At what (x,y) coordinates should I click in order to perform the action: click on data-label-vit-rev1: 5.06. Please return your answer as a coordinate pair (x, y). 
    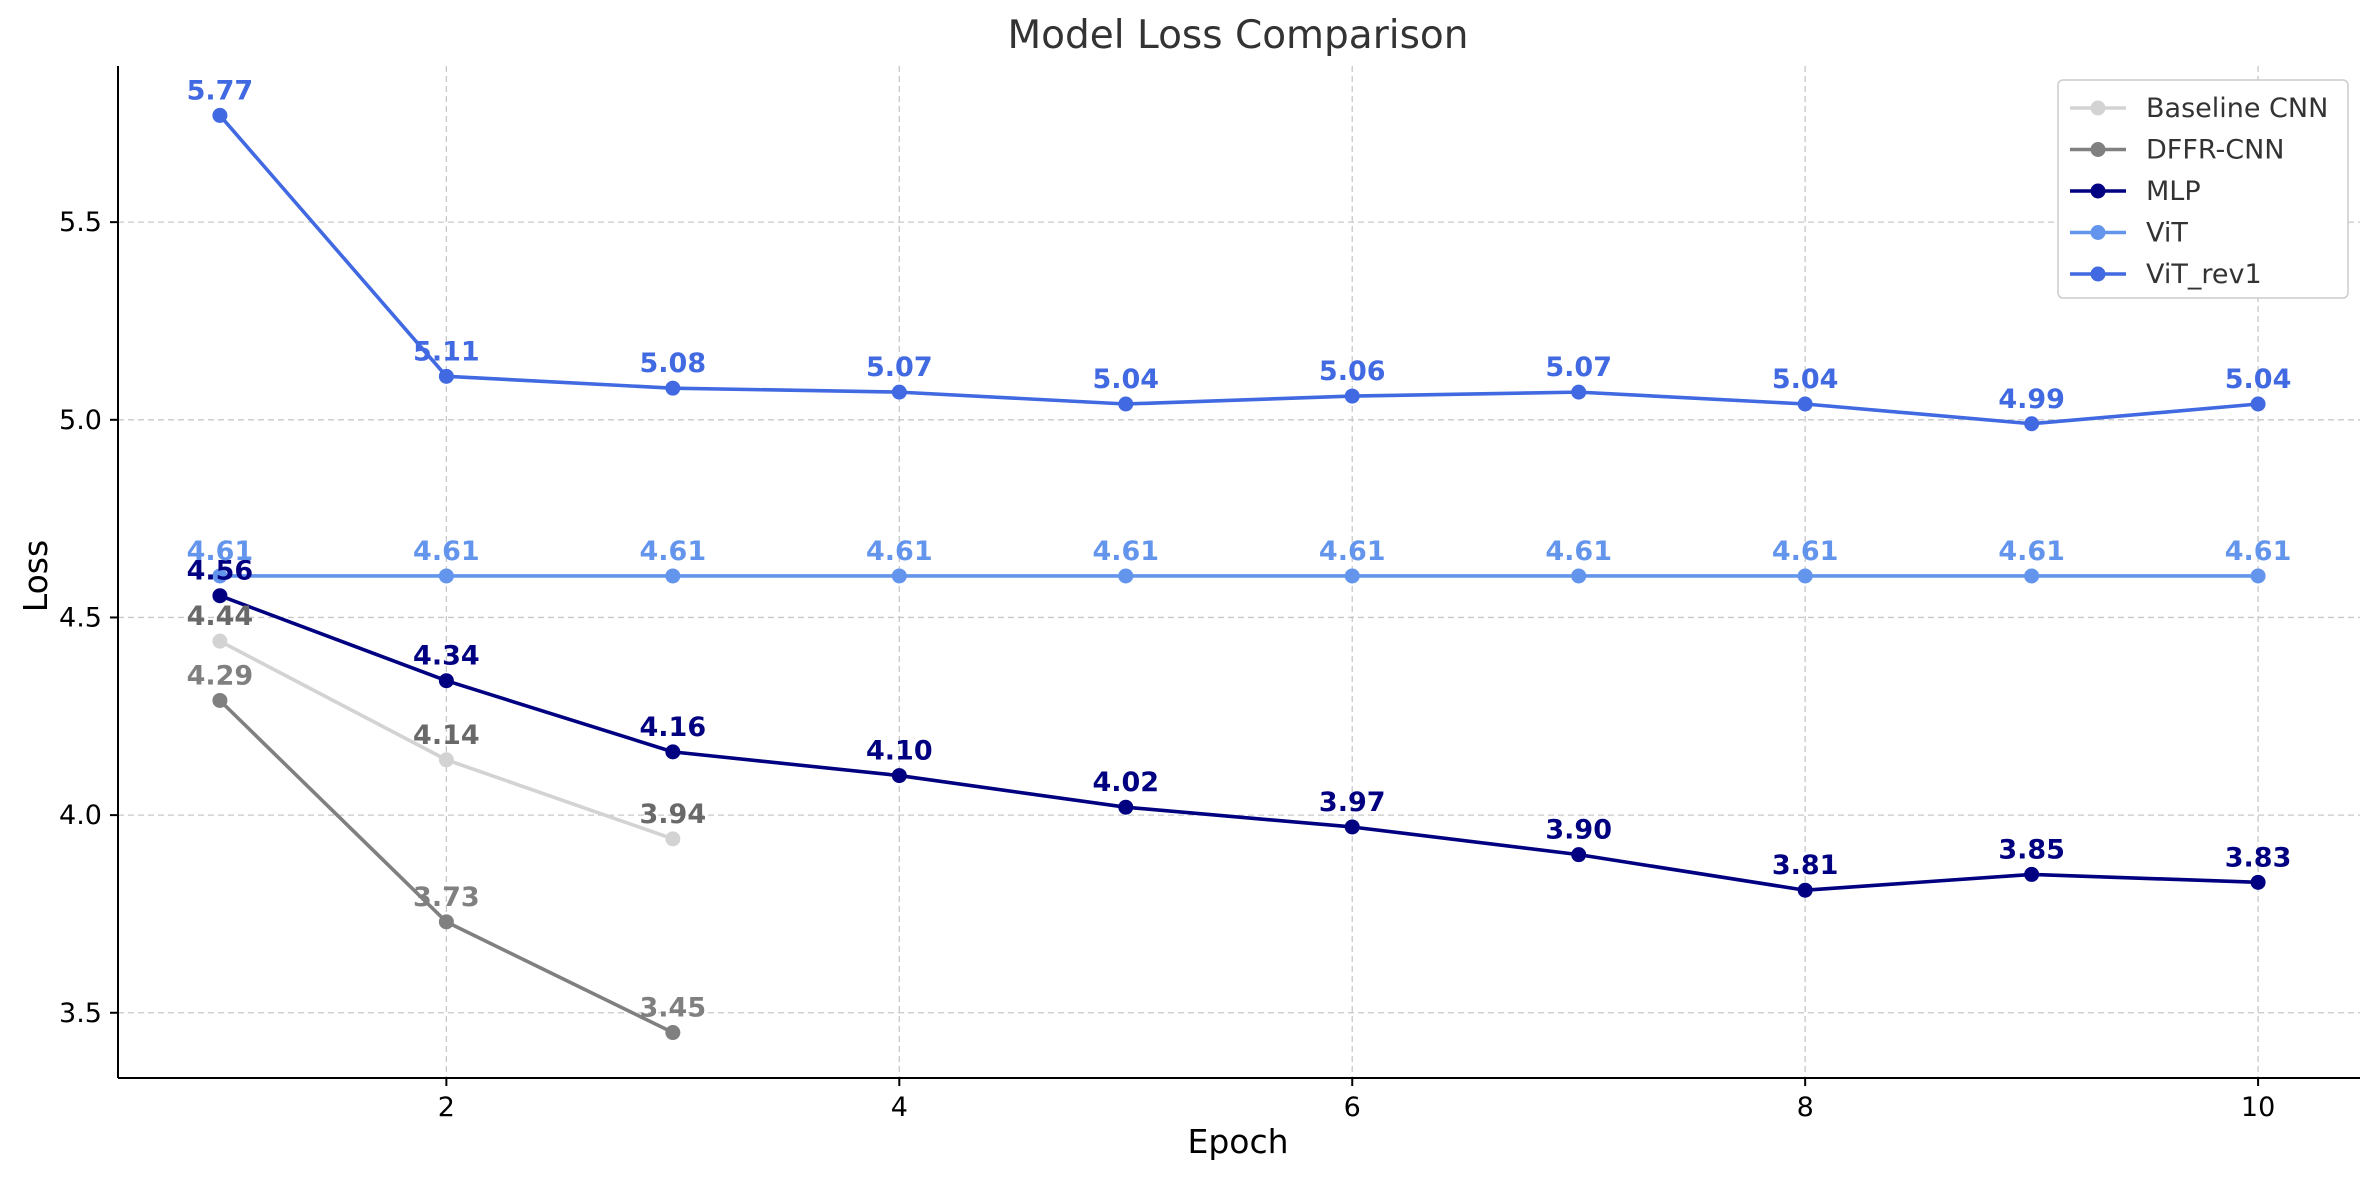
    Looking at the image, I should click on (1352, 371).